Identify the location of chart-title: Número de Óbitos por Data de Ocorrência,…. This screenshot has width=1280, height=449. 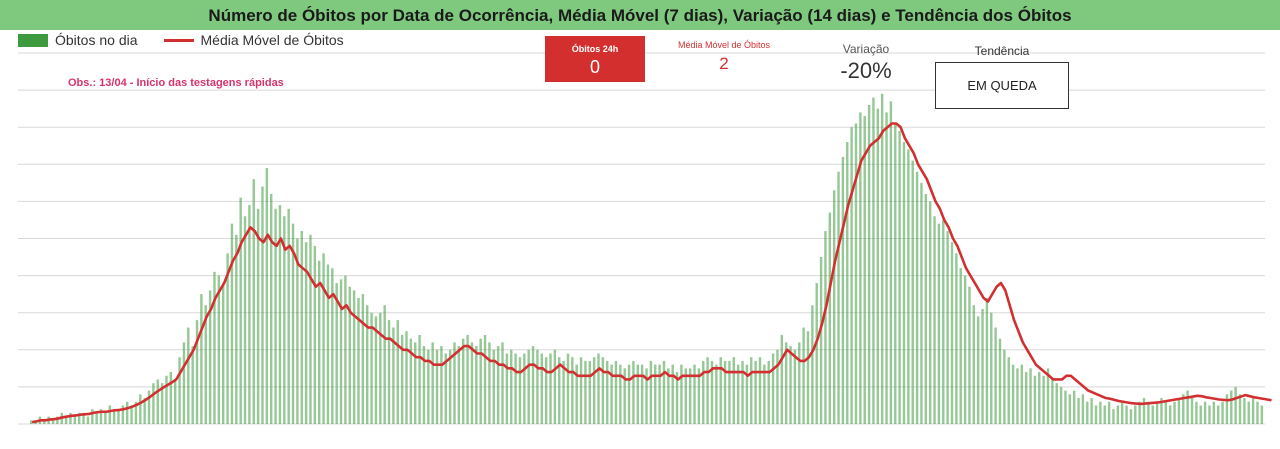
(640, 15).